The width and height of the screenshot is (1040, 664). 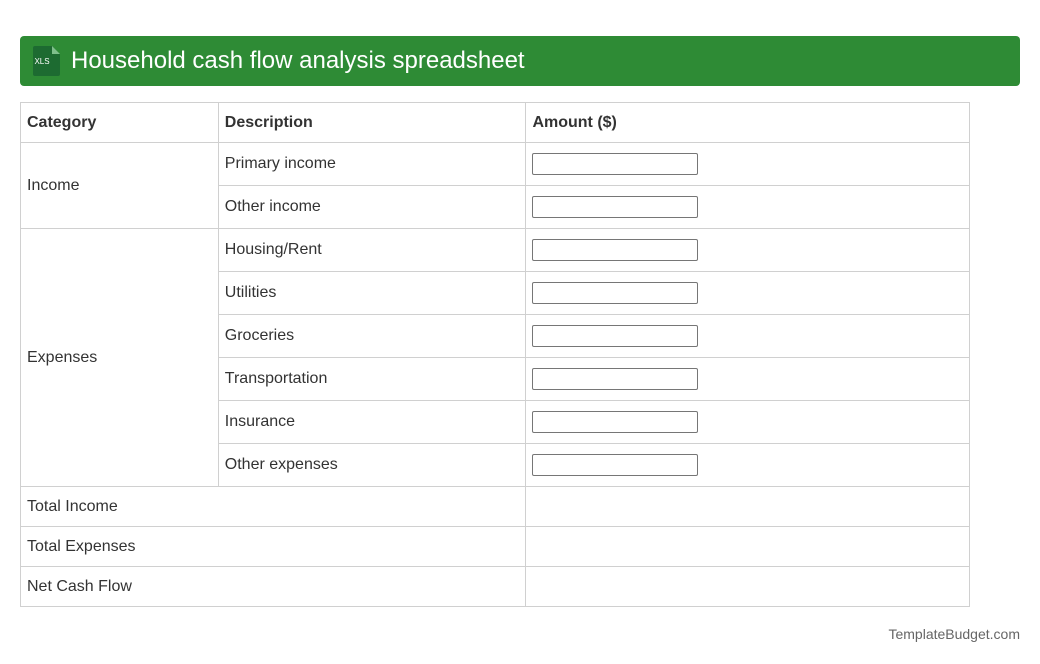 I want to click on total-row: Net Cash Flow, so click(x=494, y=586).